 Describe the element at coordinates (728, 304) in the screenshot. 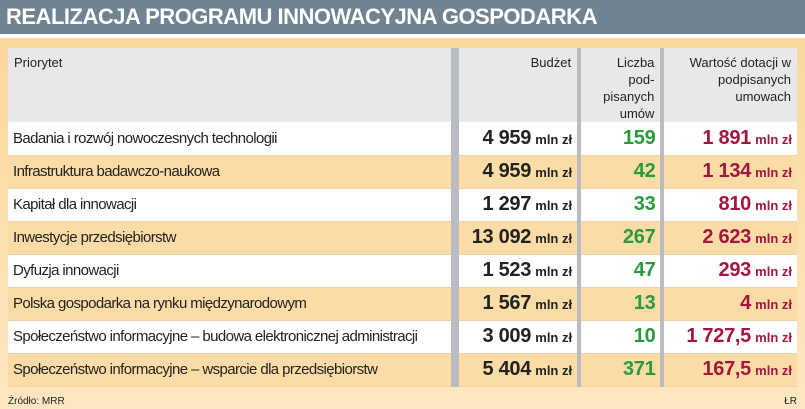

I see `value-cell: 4 mln zł` at that location.